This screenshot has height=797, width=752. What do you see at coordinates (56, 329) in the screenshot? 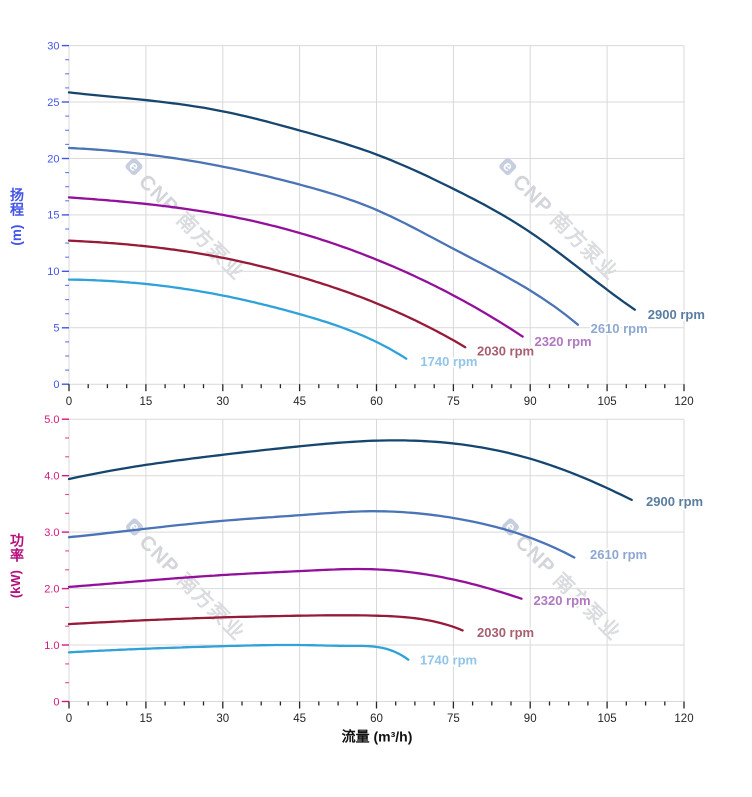
I see `svg-text: 5` at bounding box center [56, 329].